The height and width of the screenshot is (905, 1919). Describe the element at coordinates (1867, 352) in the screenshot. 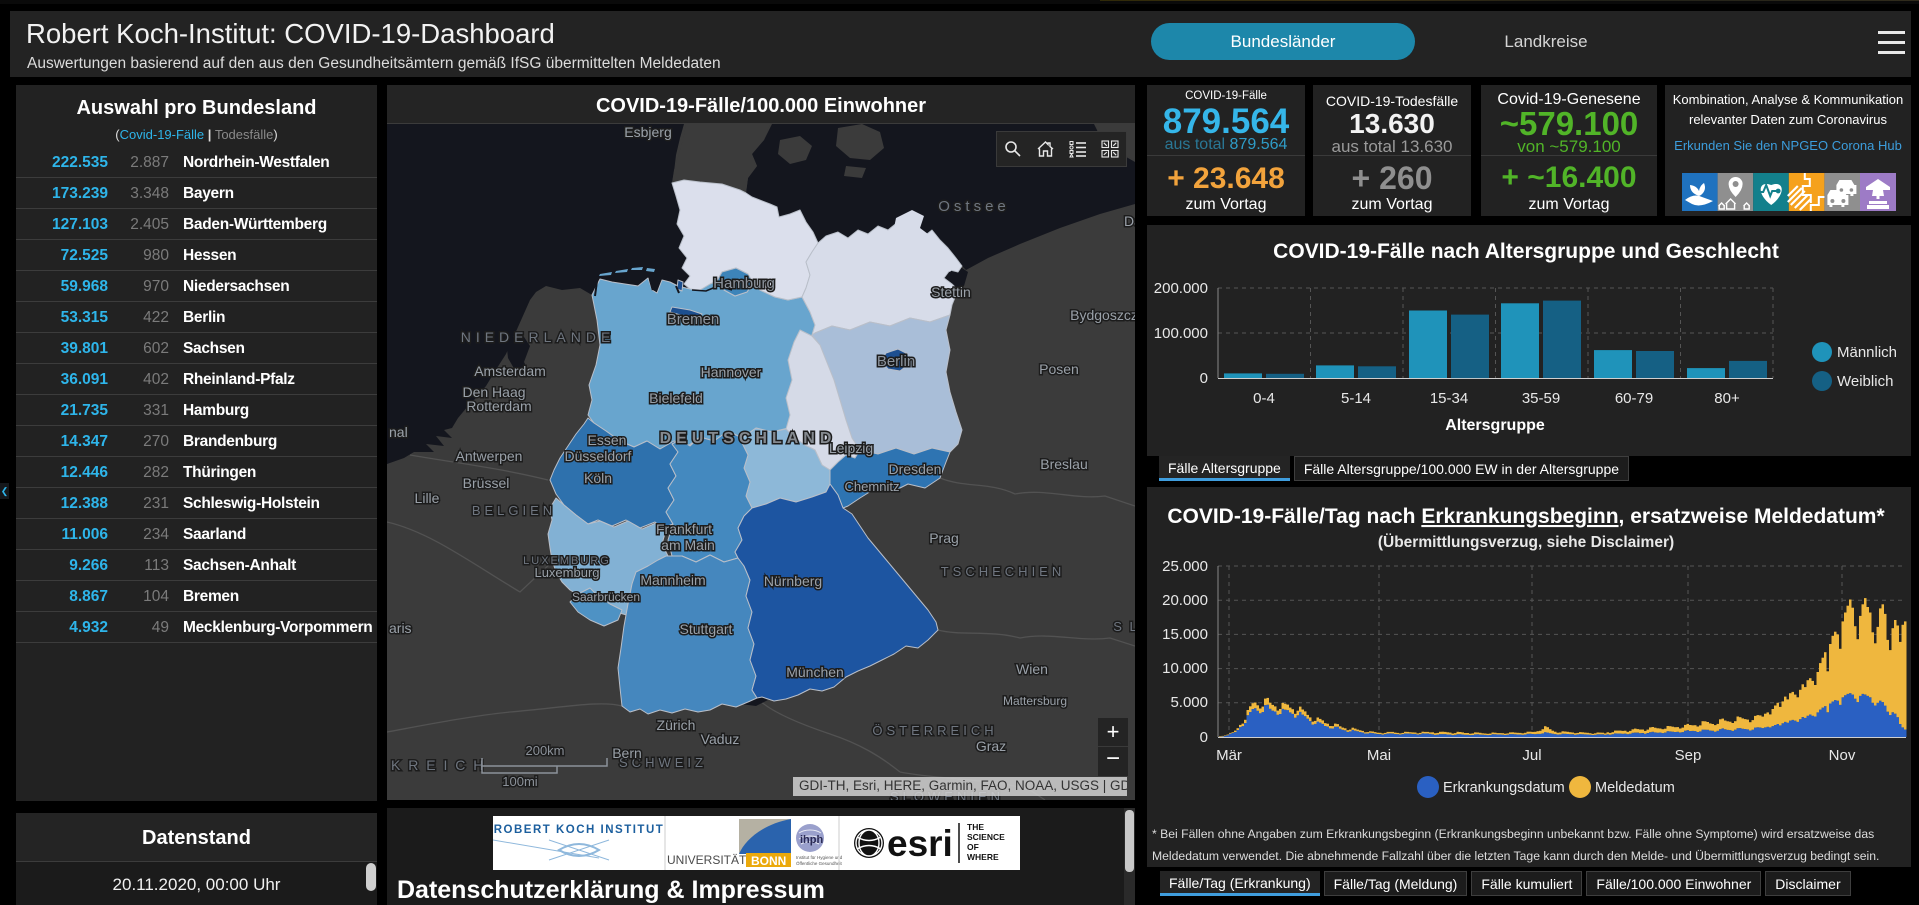

I see `svg-text: Männlich` at that location.